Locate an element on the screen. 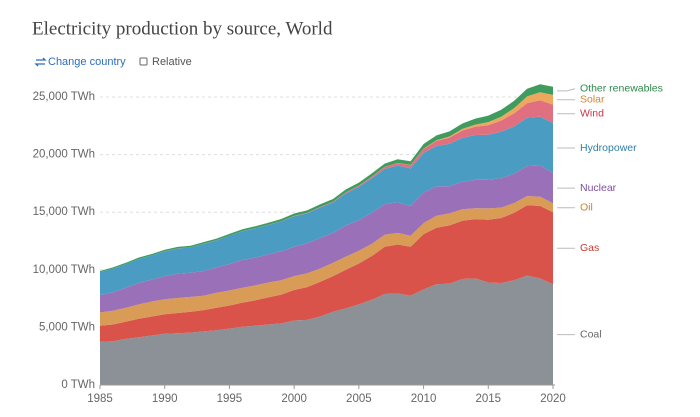 The image size is (700, 417). swap-icon is located at coordinates (40, 62).